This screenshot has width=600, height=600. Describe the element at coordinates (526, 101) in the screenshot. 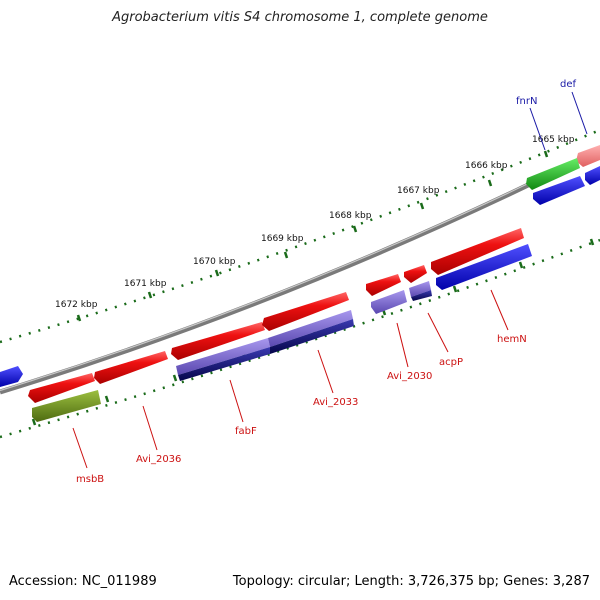

I see `label-fnrN: fnrN` at that location.